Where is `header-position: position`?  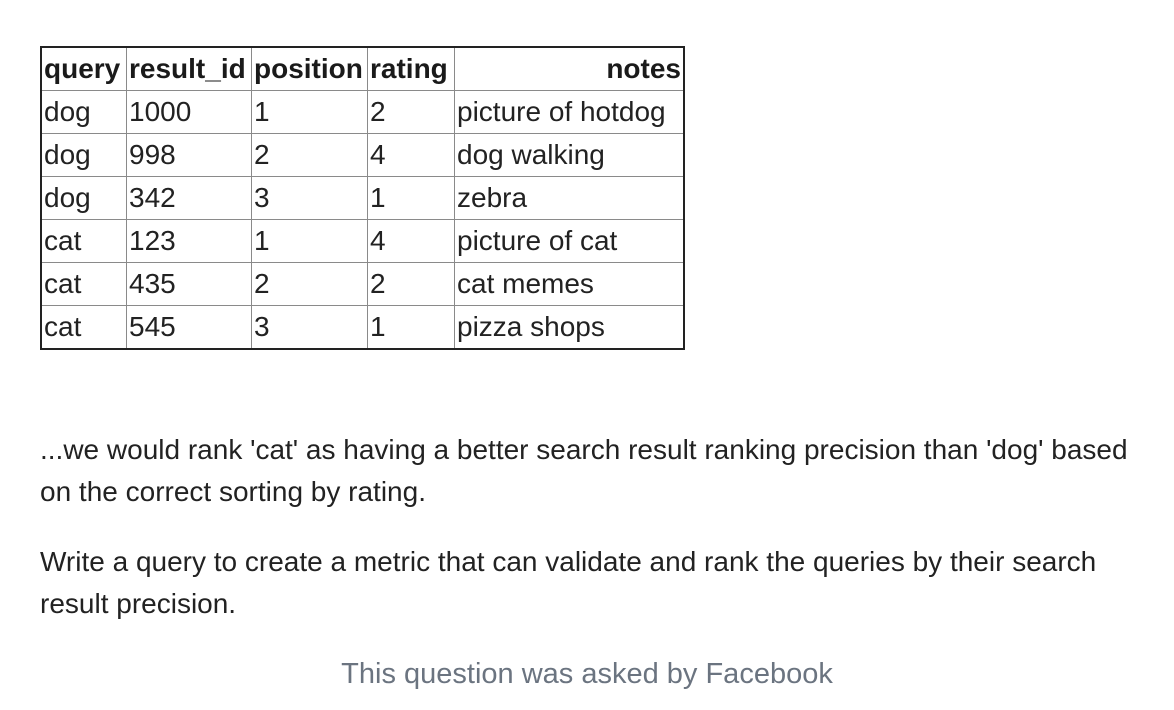
header-position: position is located at coordinates (309, 68).